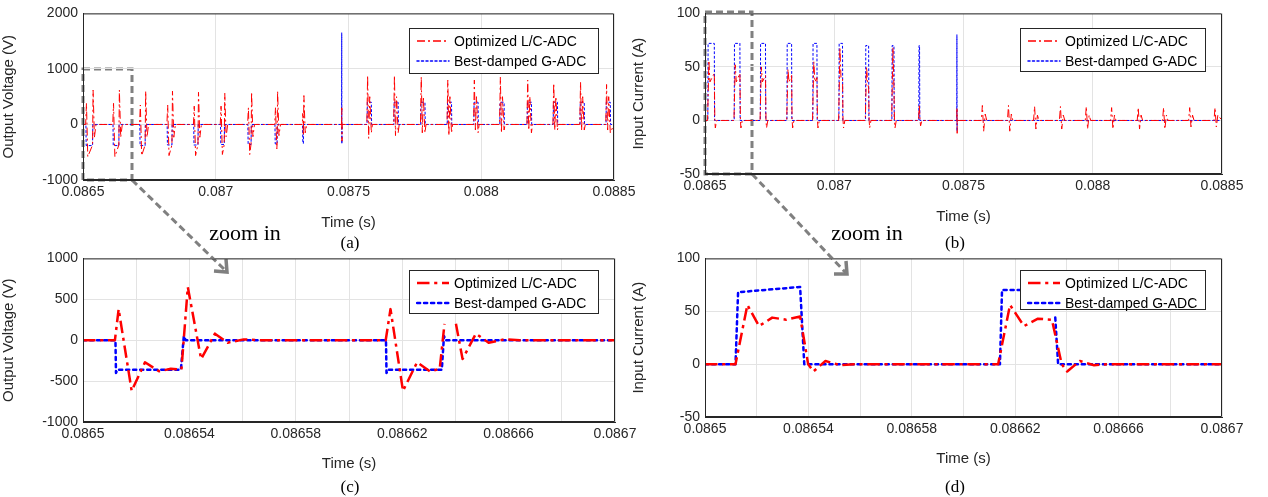 The width and height of the screenshot is (1268, 497). I want to click on y-tick-label: 500, so click(66, 298).